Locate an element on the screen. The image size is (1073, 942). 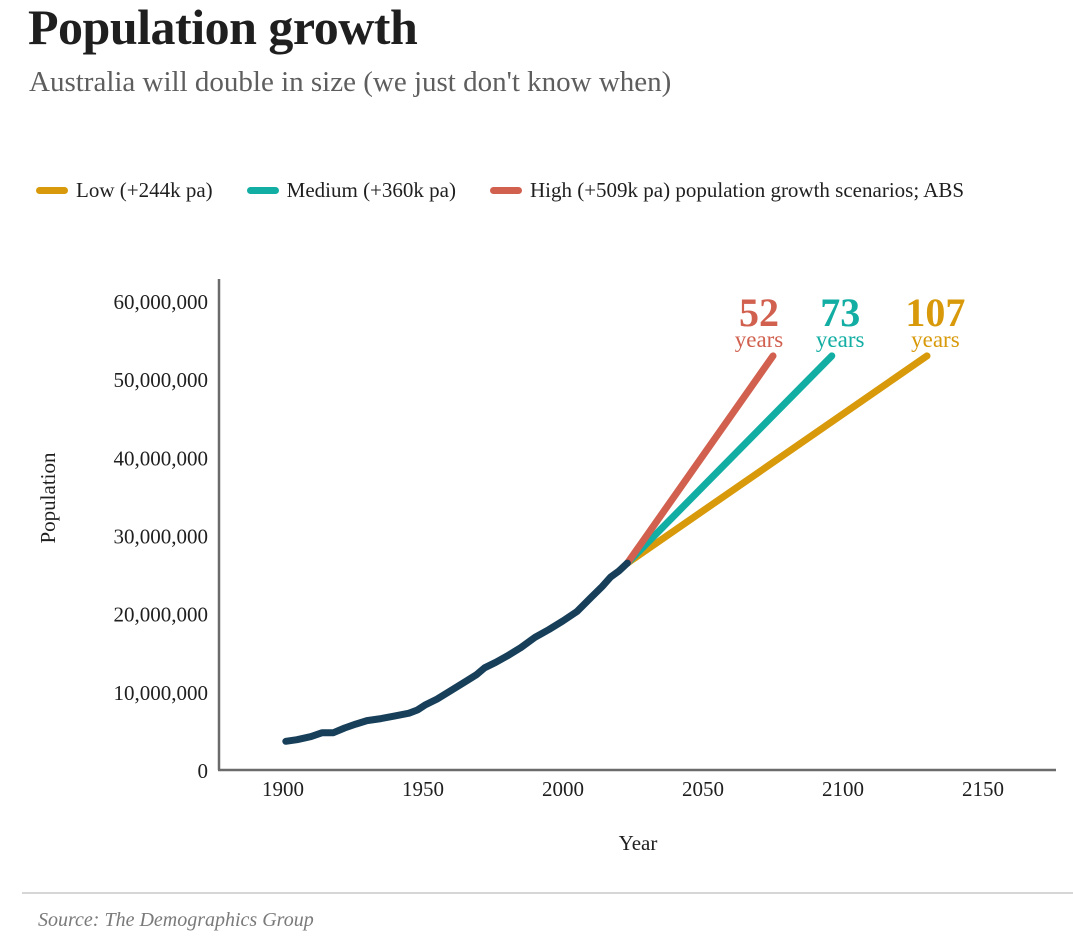
series-line-medium is located at coordinates (729, 459).